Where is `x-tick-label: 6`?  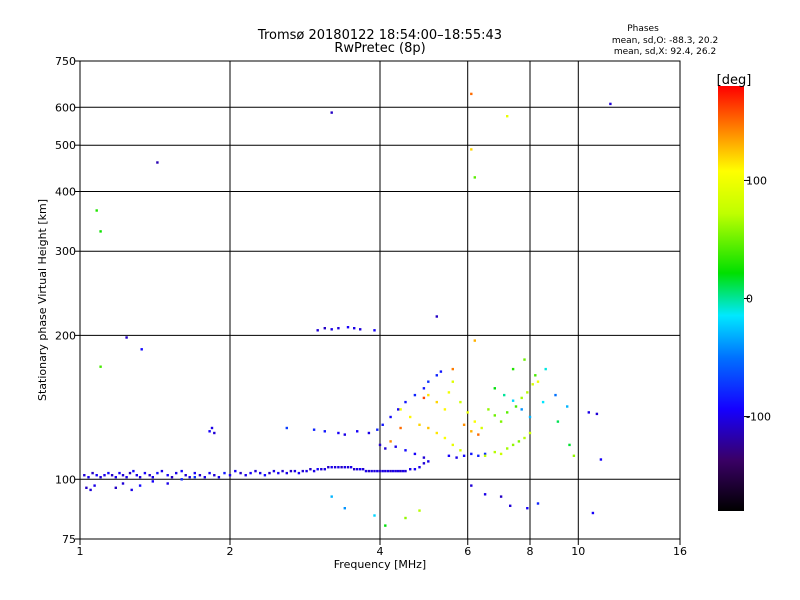 x-tick-label: 6 is located at coordinates (467, 551).